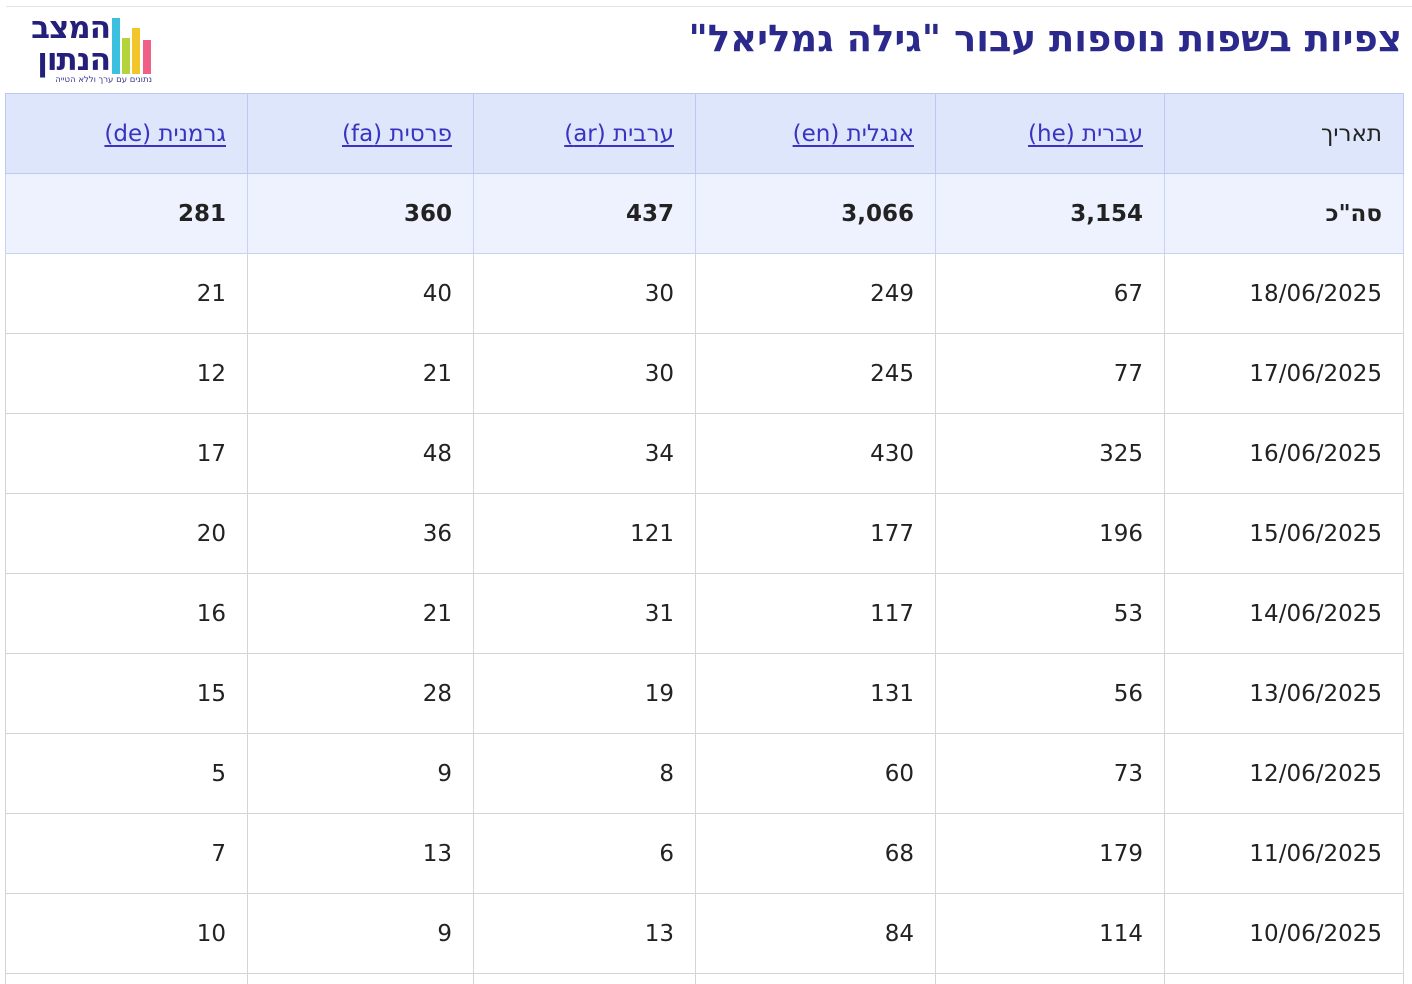 The height and width of the screenshot is (984, 1412). I want to click on logo-line-1: המצב, so click(71, 28).